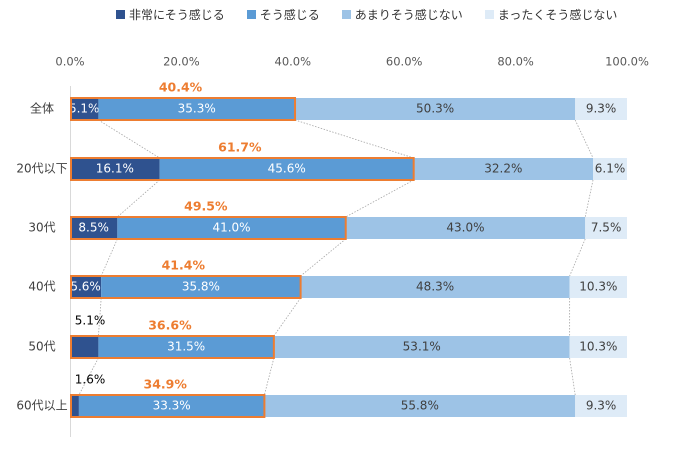 The image size is (676, 461). I want to click on legend-swatch-very-much, so click(120, 14).